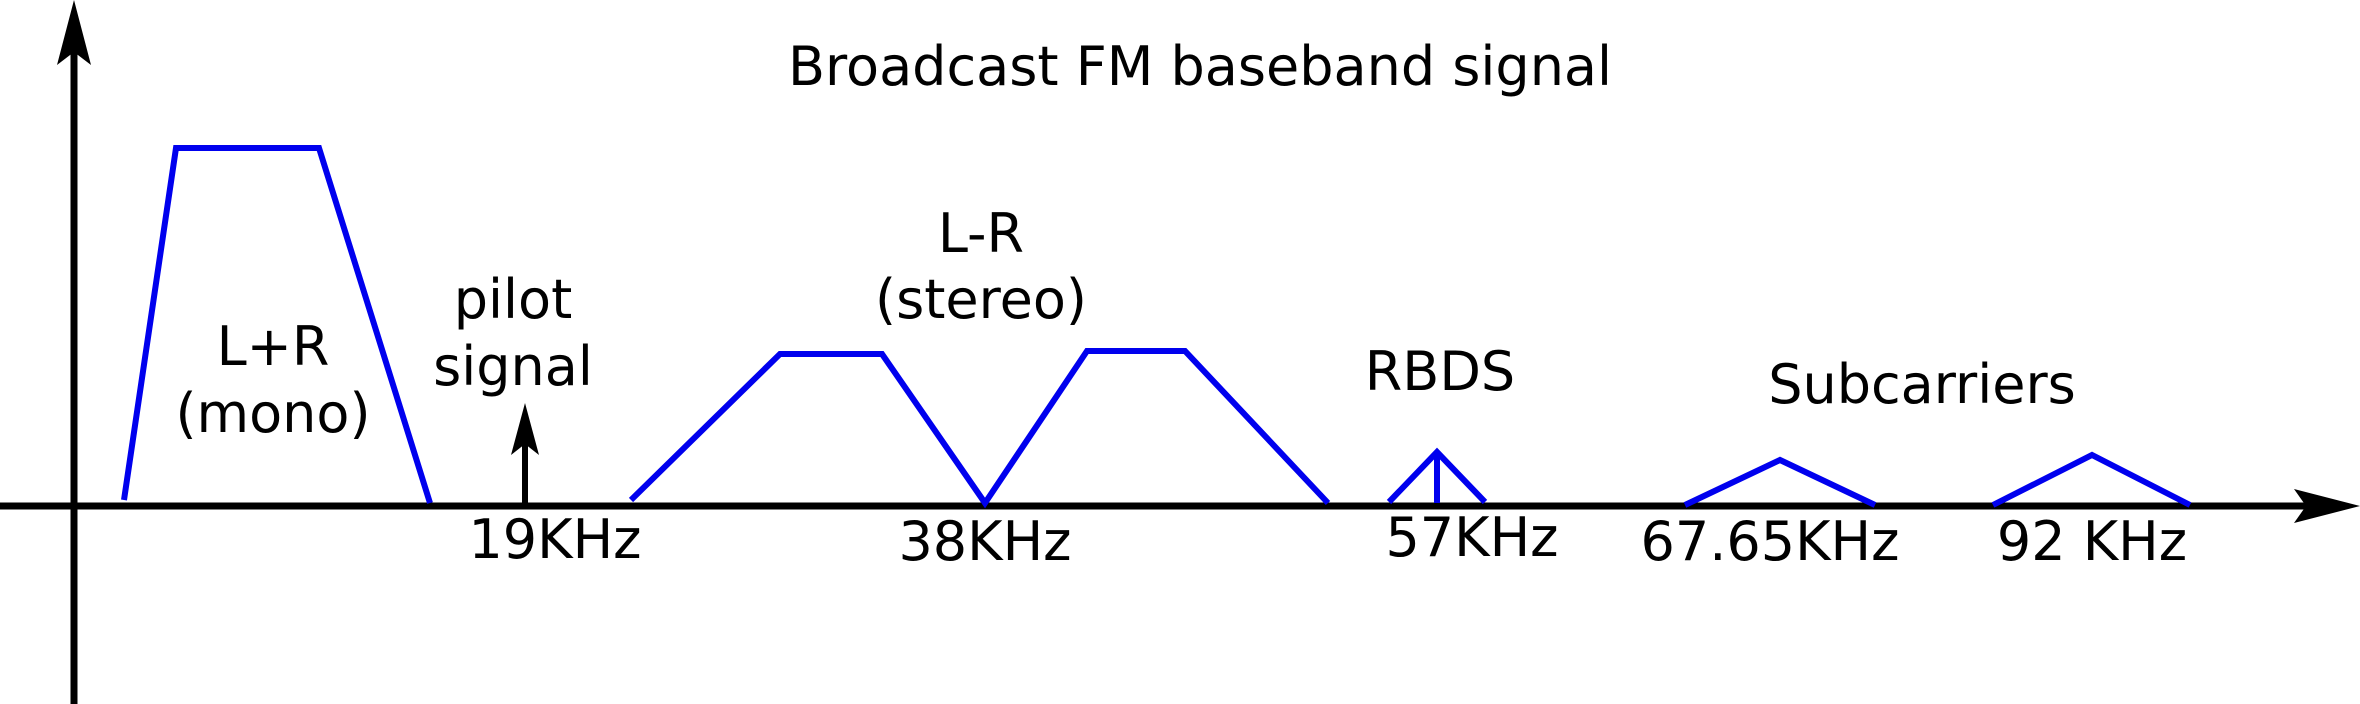 Image resolution: width=2360 pixels, height=704 pixels. What do you see at coordinates (525, 429) in the screenshot?
I see `pilot-tone-arrowhead` at bounding box center [525, 429].